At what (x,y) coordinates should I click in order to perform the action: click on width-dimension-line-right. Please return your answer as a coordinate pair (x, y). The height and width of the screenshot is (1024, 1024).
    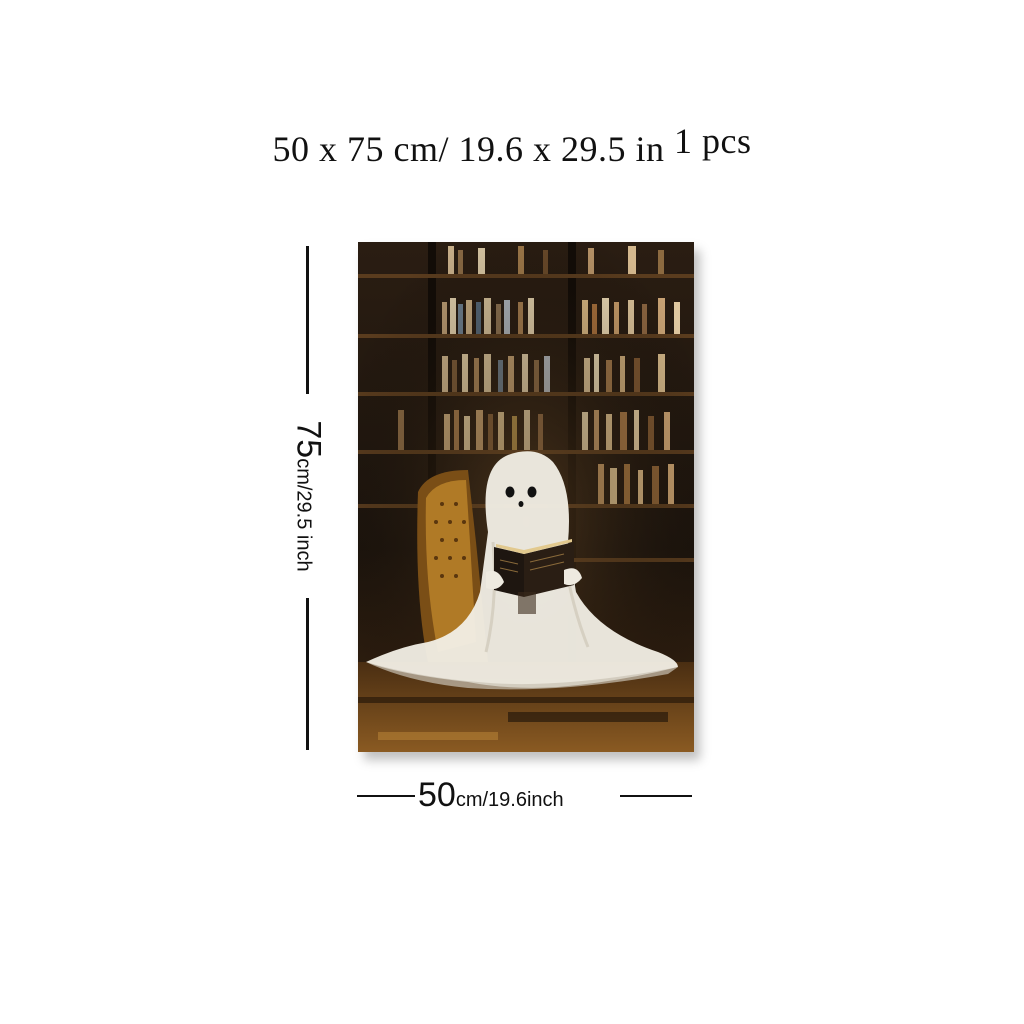
    Looking at the image, I should click on (656, 796).